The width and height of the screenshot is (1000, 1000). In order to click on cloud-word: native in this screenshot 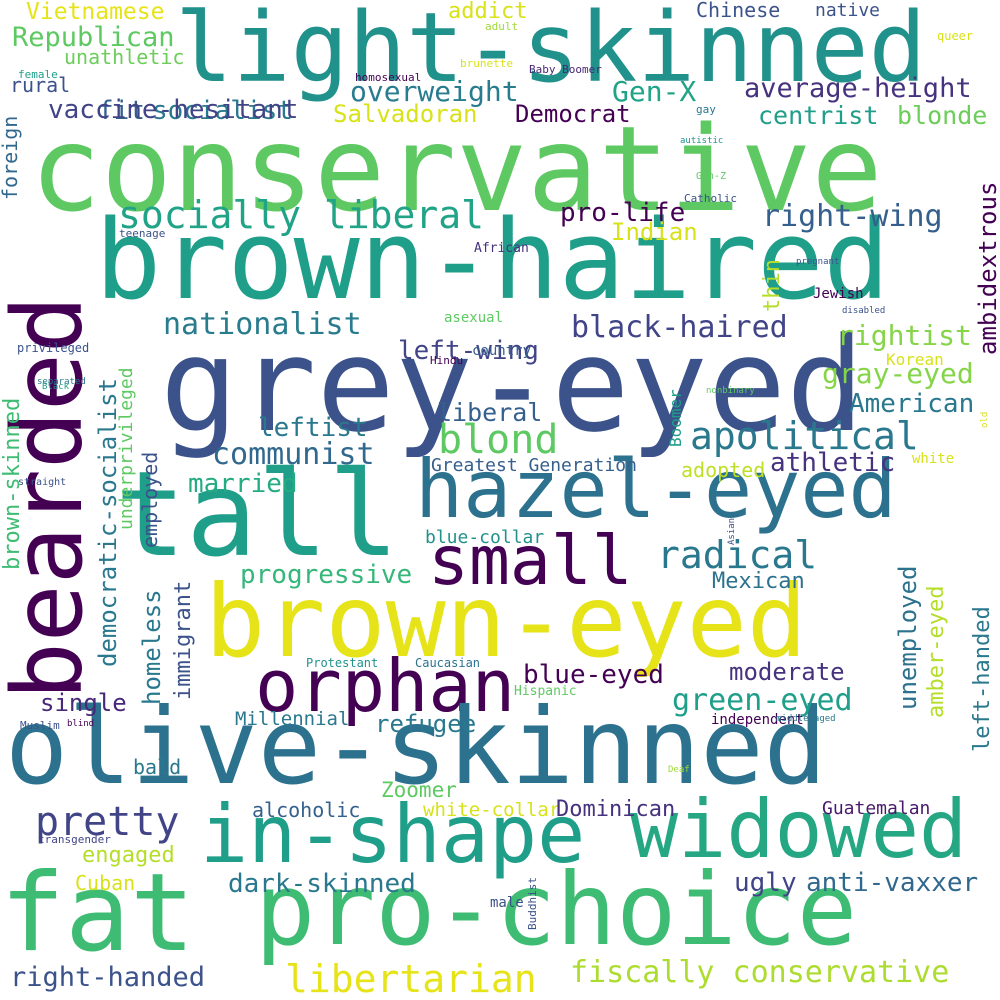, I will do `click(848, 10)`.